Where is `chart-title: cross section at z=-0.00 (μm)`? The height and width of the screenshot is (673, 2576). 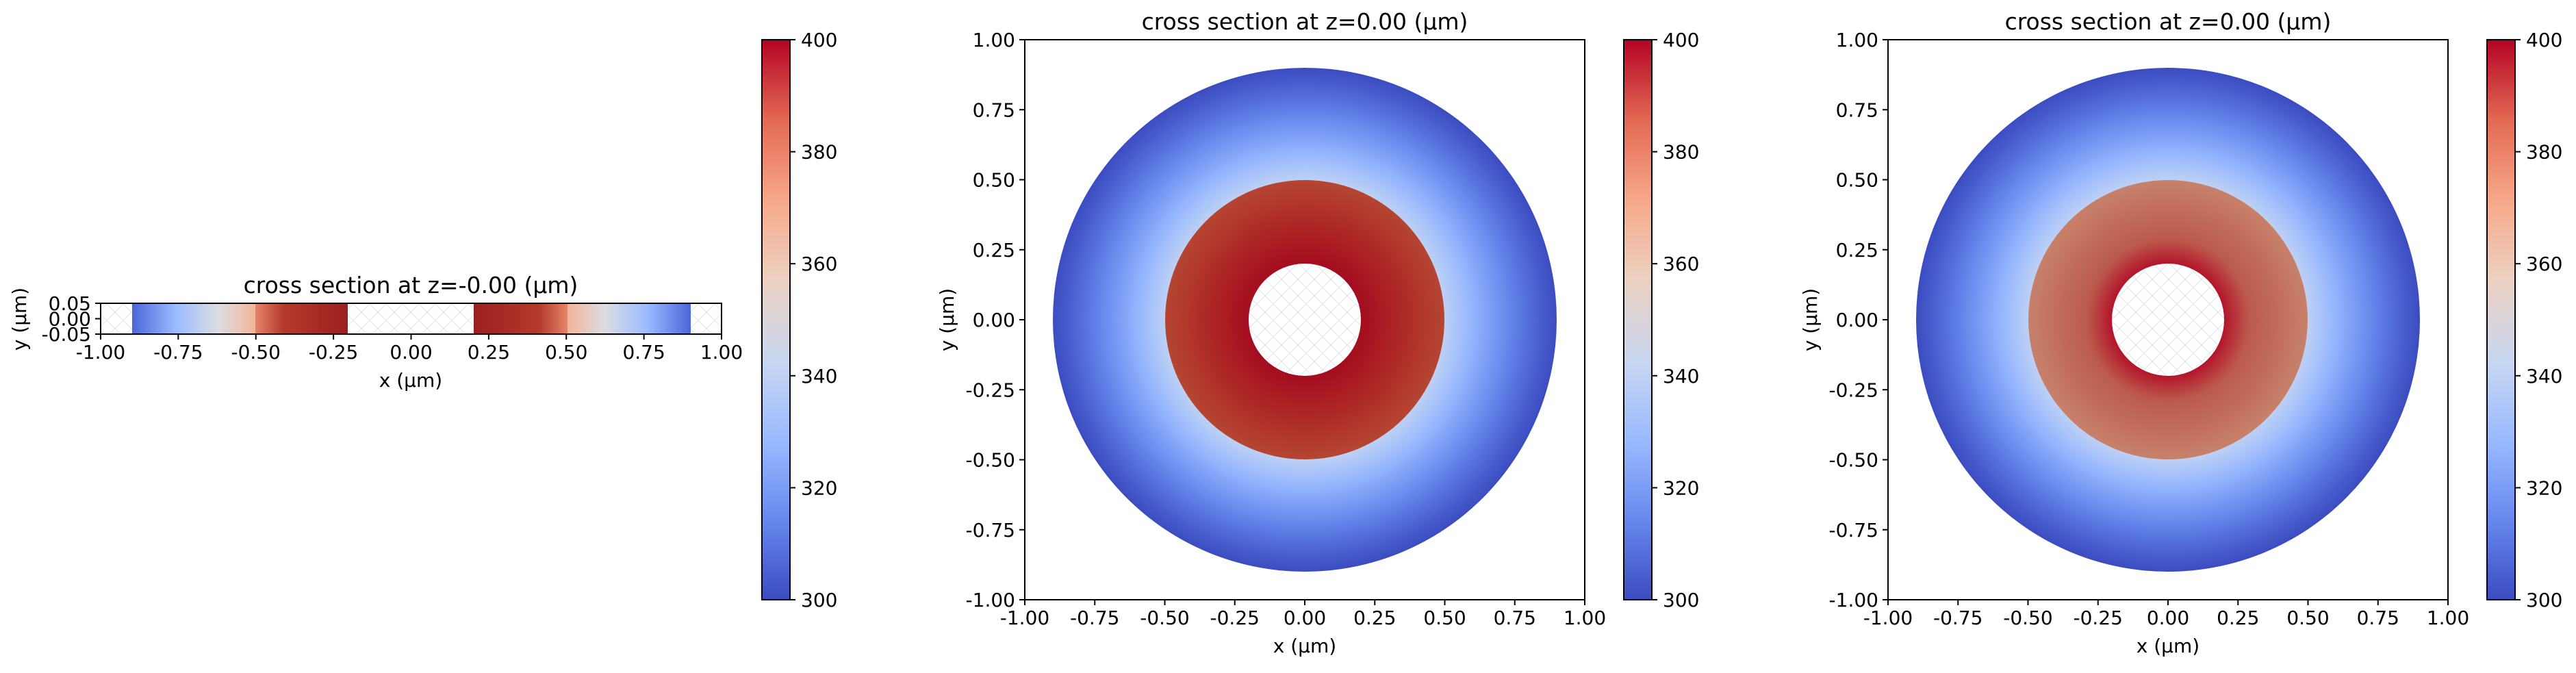 chart-title: cross section at z=-0.00 (μm) is located at coordinates (411, 285).